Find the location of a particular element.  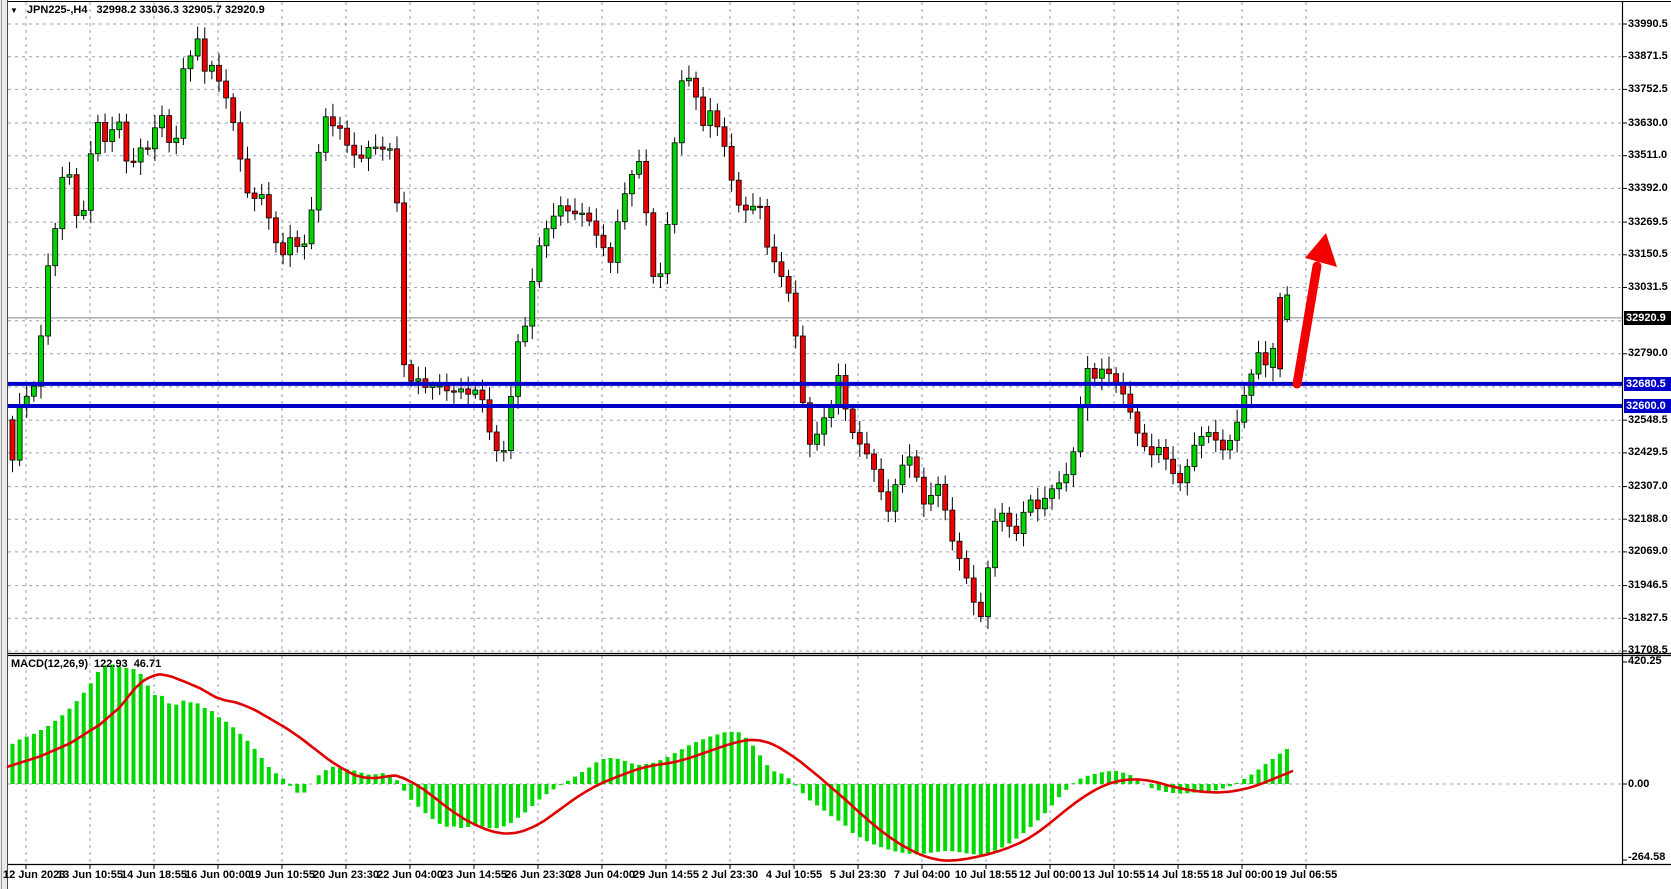

price-tick-label: 33630.0 is located at coordinates (1648, 123).